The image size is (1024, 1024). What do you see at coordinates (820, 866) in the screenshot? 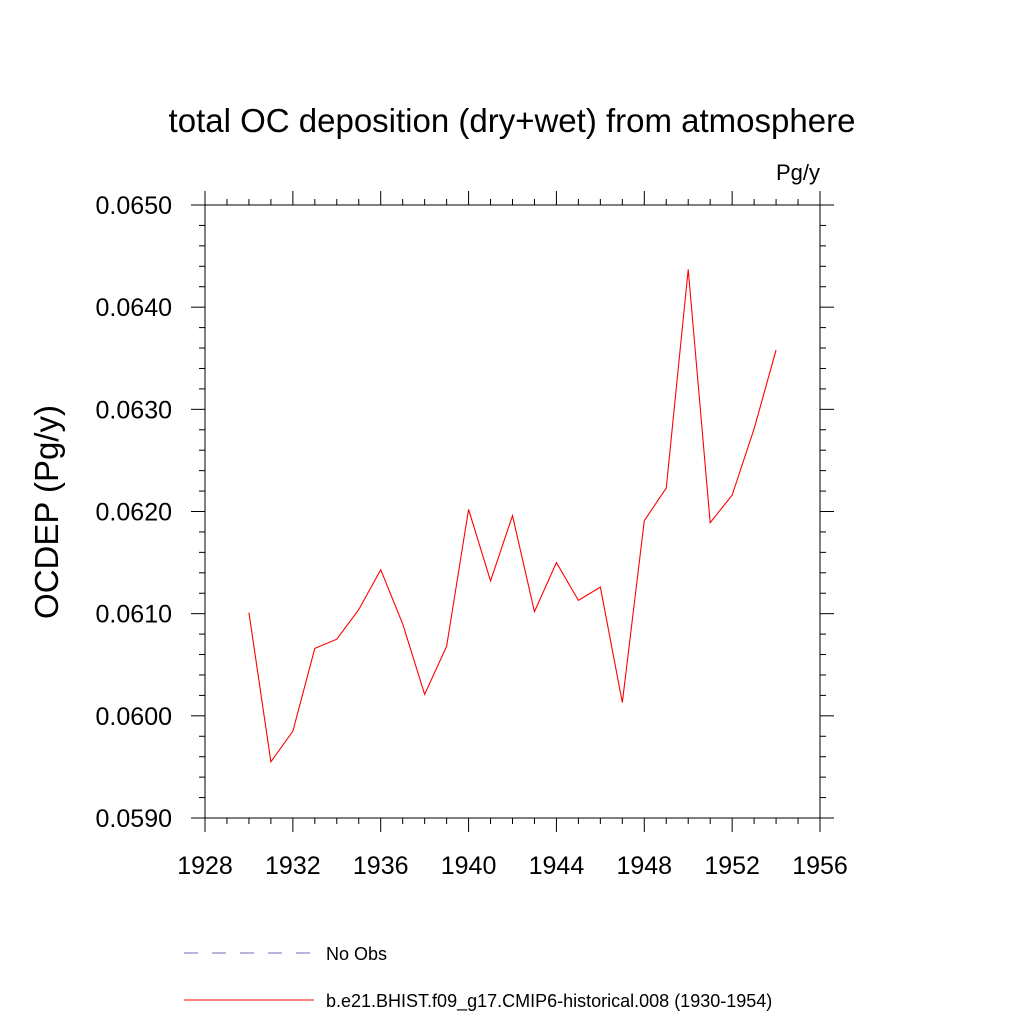
I see `x-tick-label: 1956` at bounding box center [820, 866].